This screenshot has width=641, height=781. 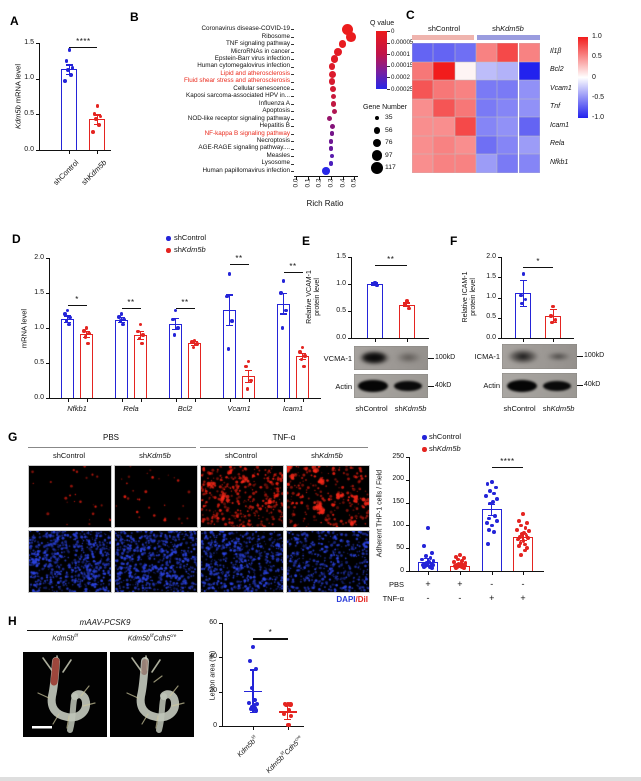 What do you see at coordinates (460, 584) in the screenshot?
I see `design-value: +` at bounding box center [460, 584].